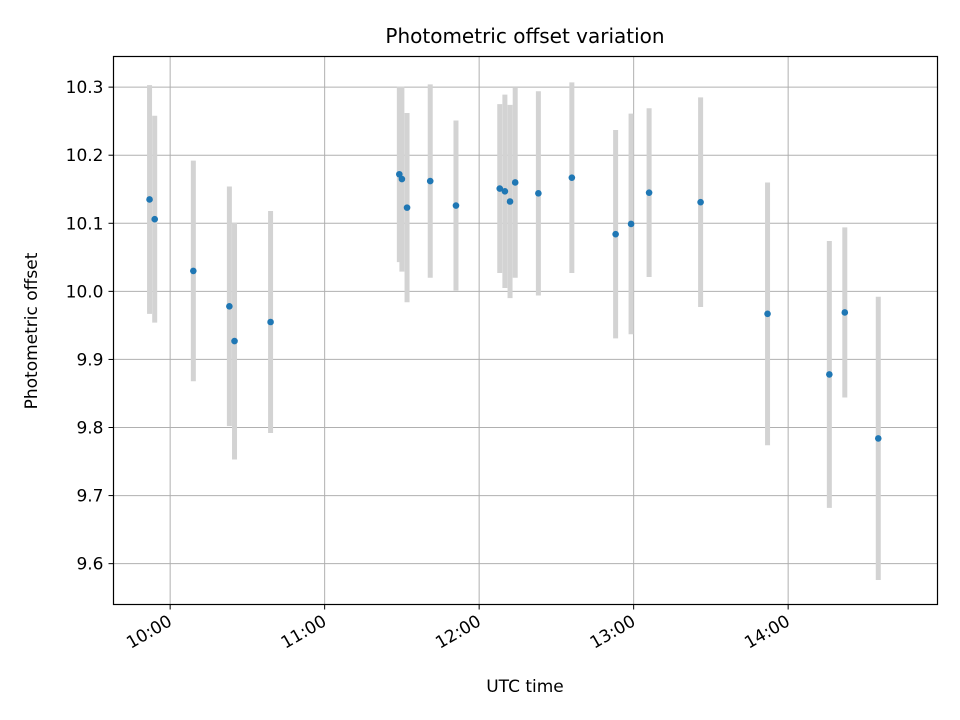 This screenshot has width=960, height=720. What do you see at coordinates (149, 633) in the screenshot?
I see `x-tick-label: 10:00` at bounding box center [149, 633].